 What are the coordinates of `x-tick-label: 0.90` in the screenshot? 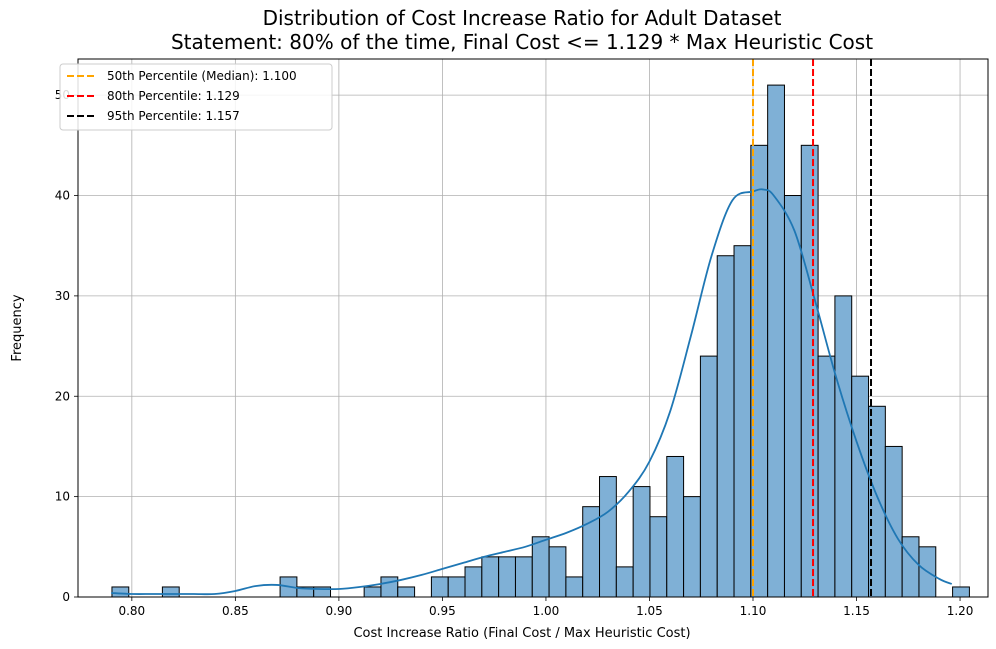 It's located at (339, 611).